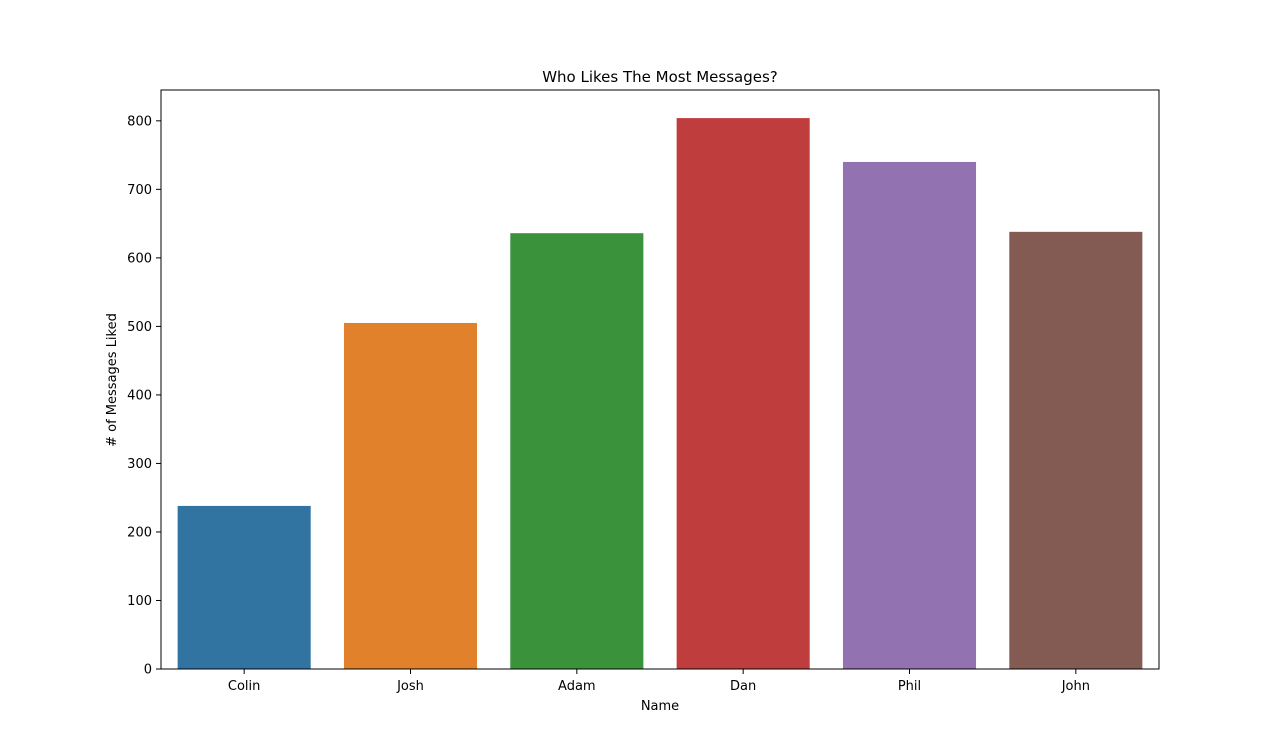 The image size is (1288, 752). What do you see at coordinates (148, 670) in the screenshot?
I see `y-tick-label: 0` at bounding box center [148, 670].